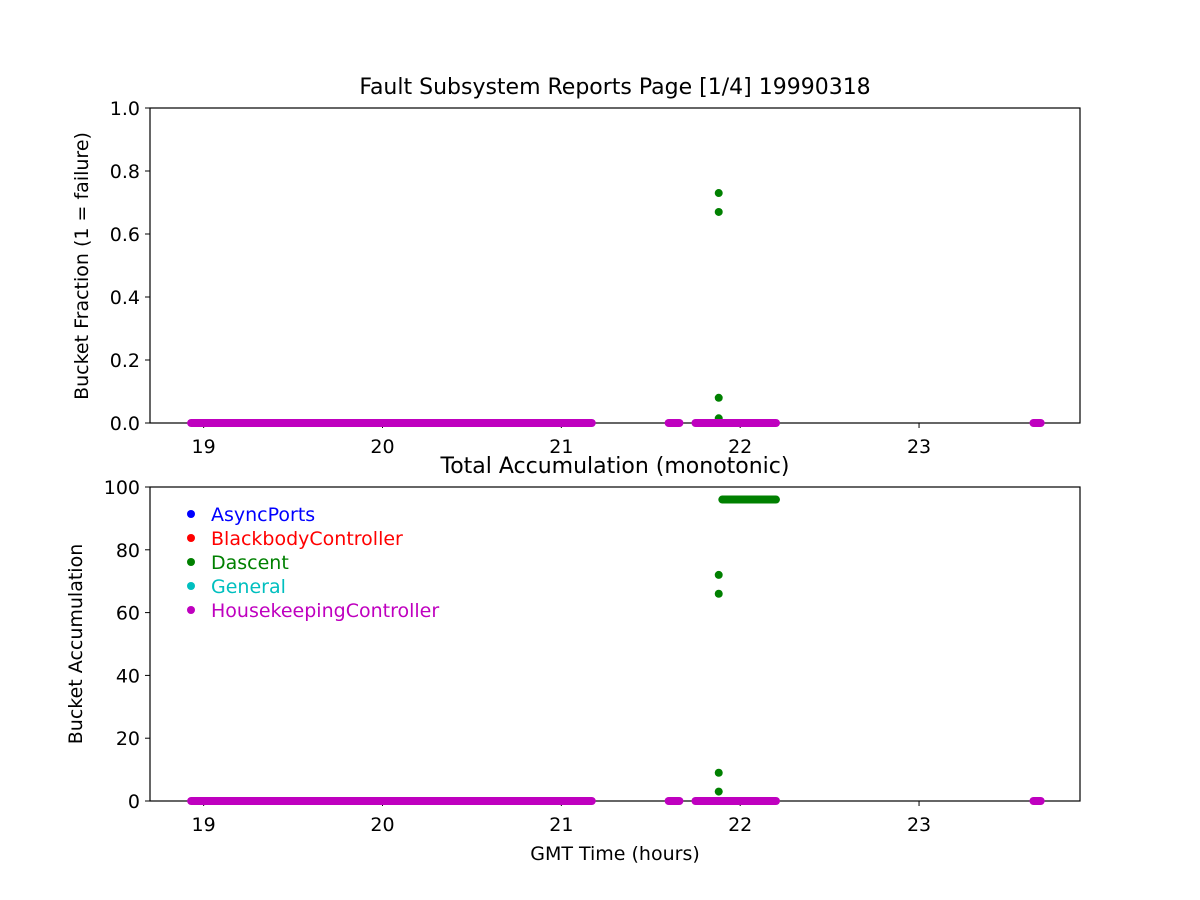  I want to click on legend-label: Dascent, so click(250, 563).